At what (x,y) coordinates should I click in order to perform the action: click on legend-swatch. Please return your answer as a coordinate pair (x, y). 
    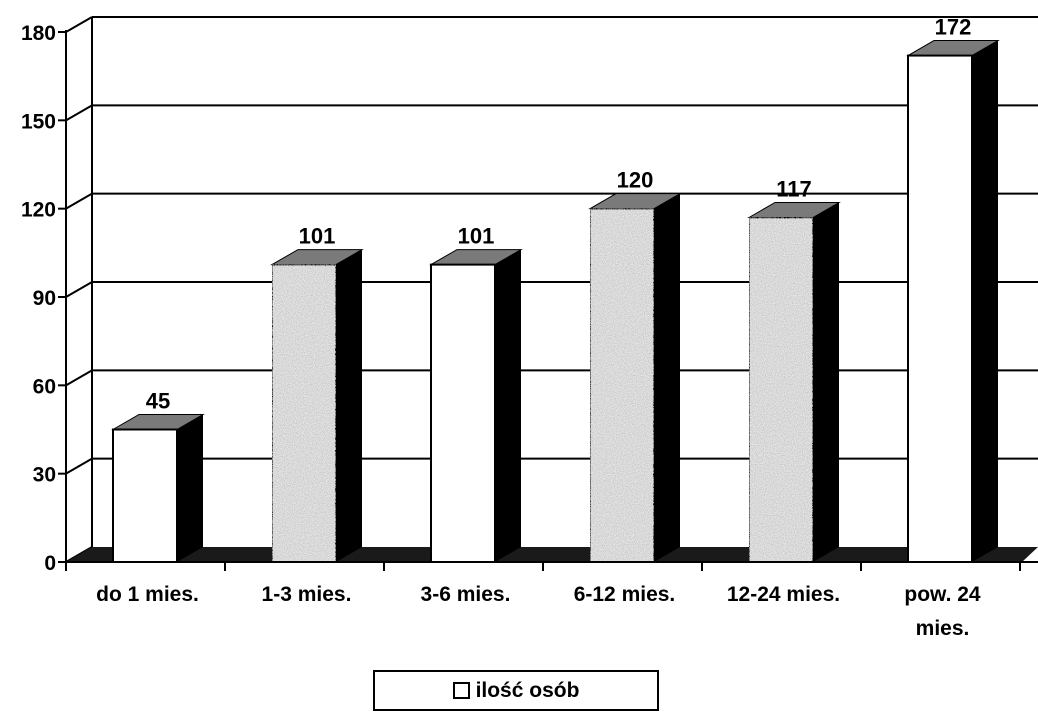
    Looking at the image, I should click on (461, 690).